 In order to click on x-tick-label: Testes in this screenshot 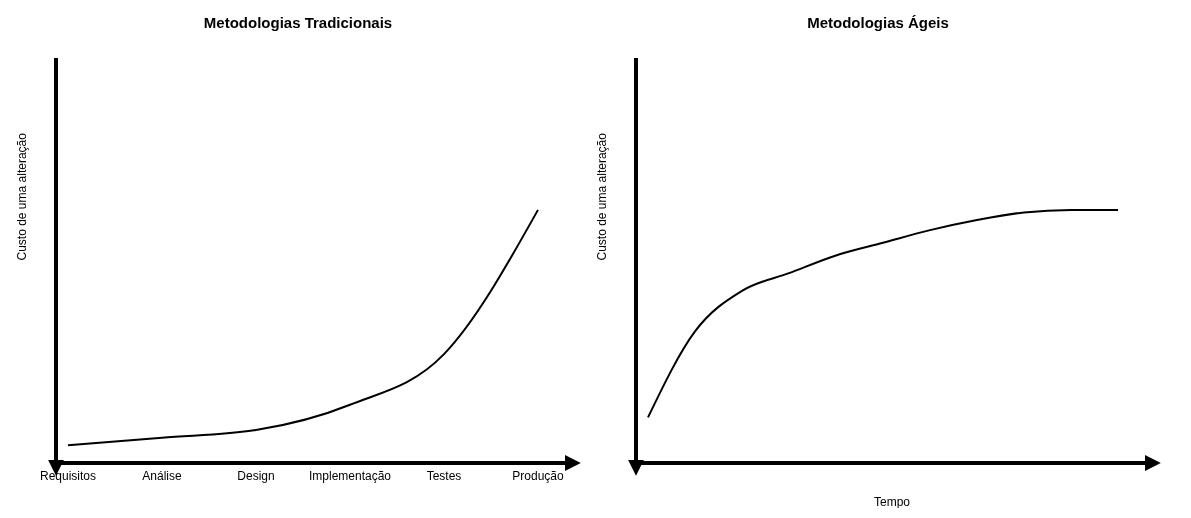, I will do `click(444, 475)`.